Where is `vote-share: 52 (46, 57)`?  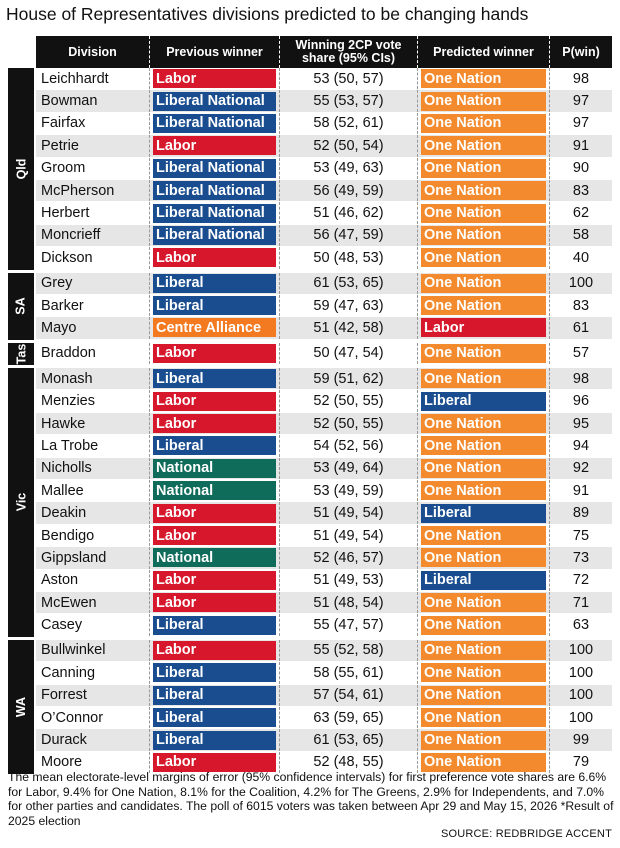
vote-share: 52 (46, 57) is located at coordinates (349, 558).